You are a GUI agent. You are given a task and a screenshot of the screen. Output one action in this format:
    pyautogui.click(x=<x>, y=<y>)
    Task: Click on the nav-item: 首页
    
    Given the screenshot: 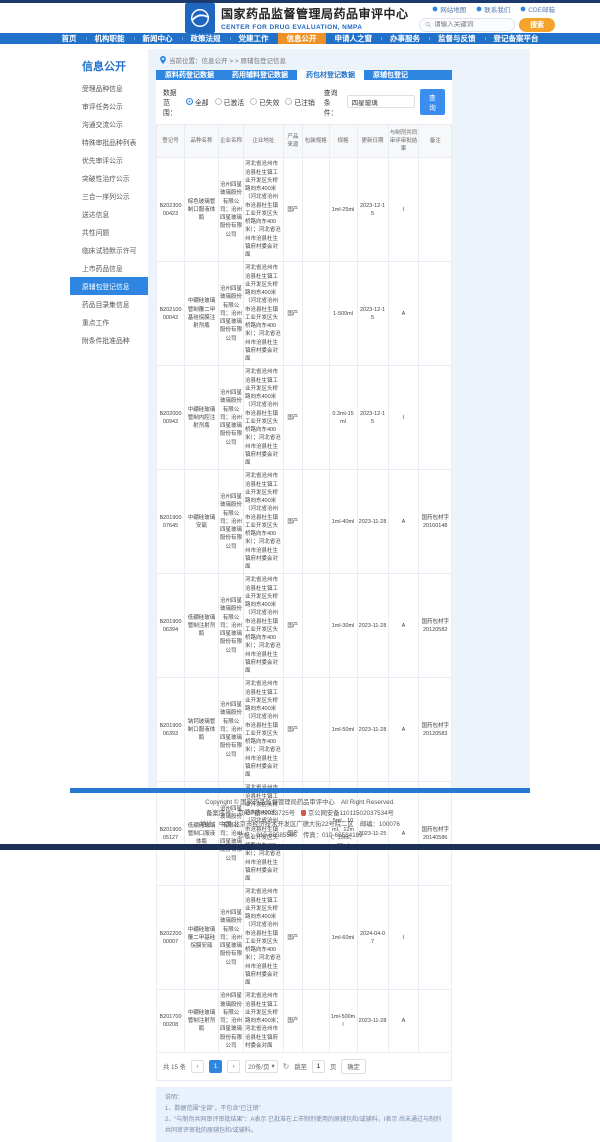 What is the action you would take?
    pyautogui.click(x=69, y=38)
    